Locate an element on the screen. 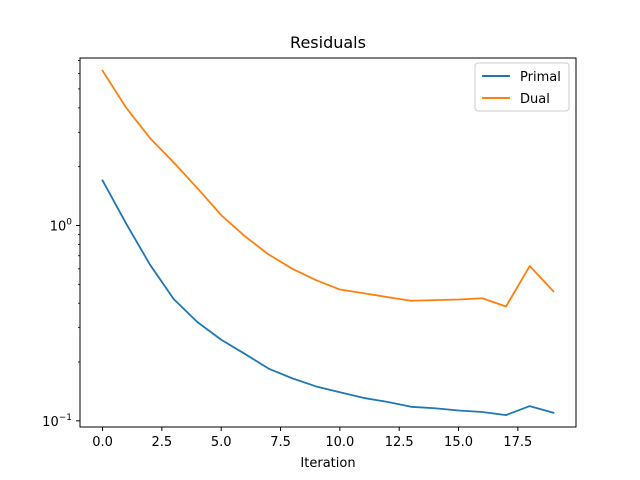  x-tick-label: 17.5 is located at coordinates (517, 442).